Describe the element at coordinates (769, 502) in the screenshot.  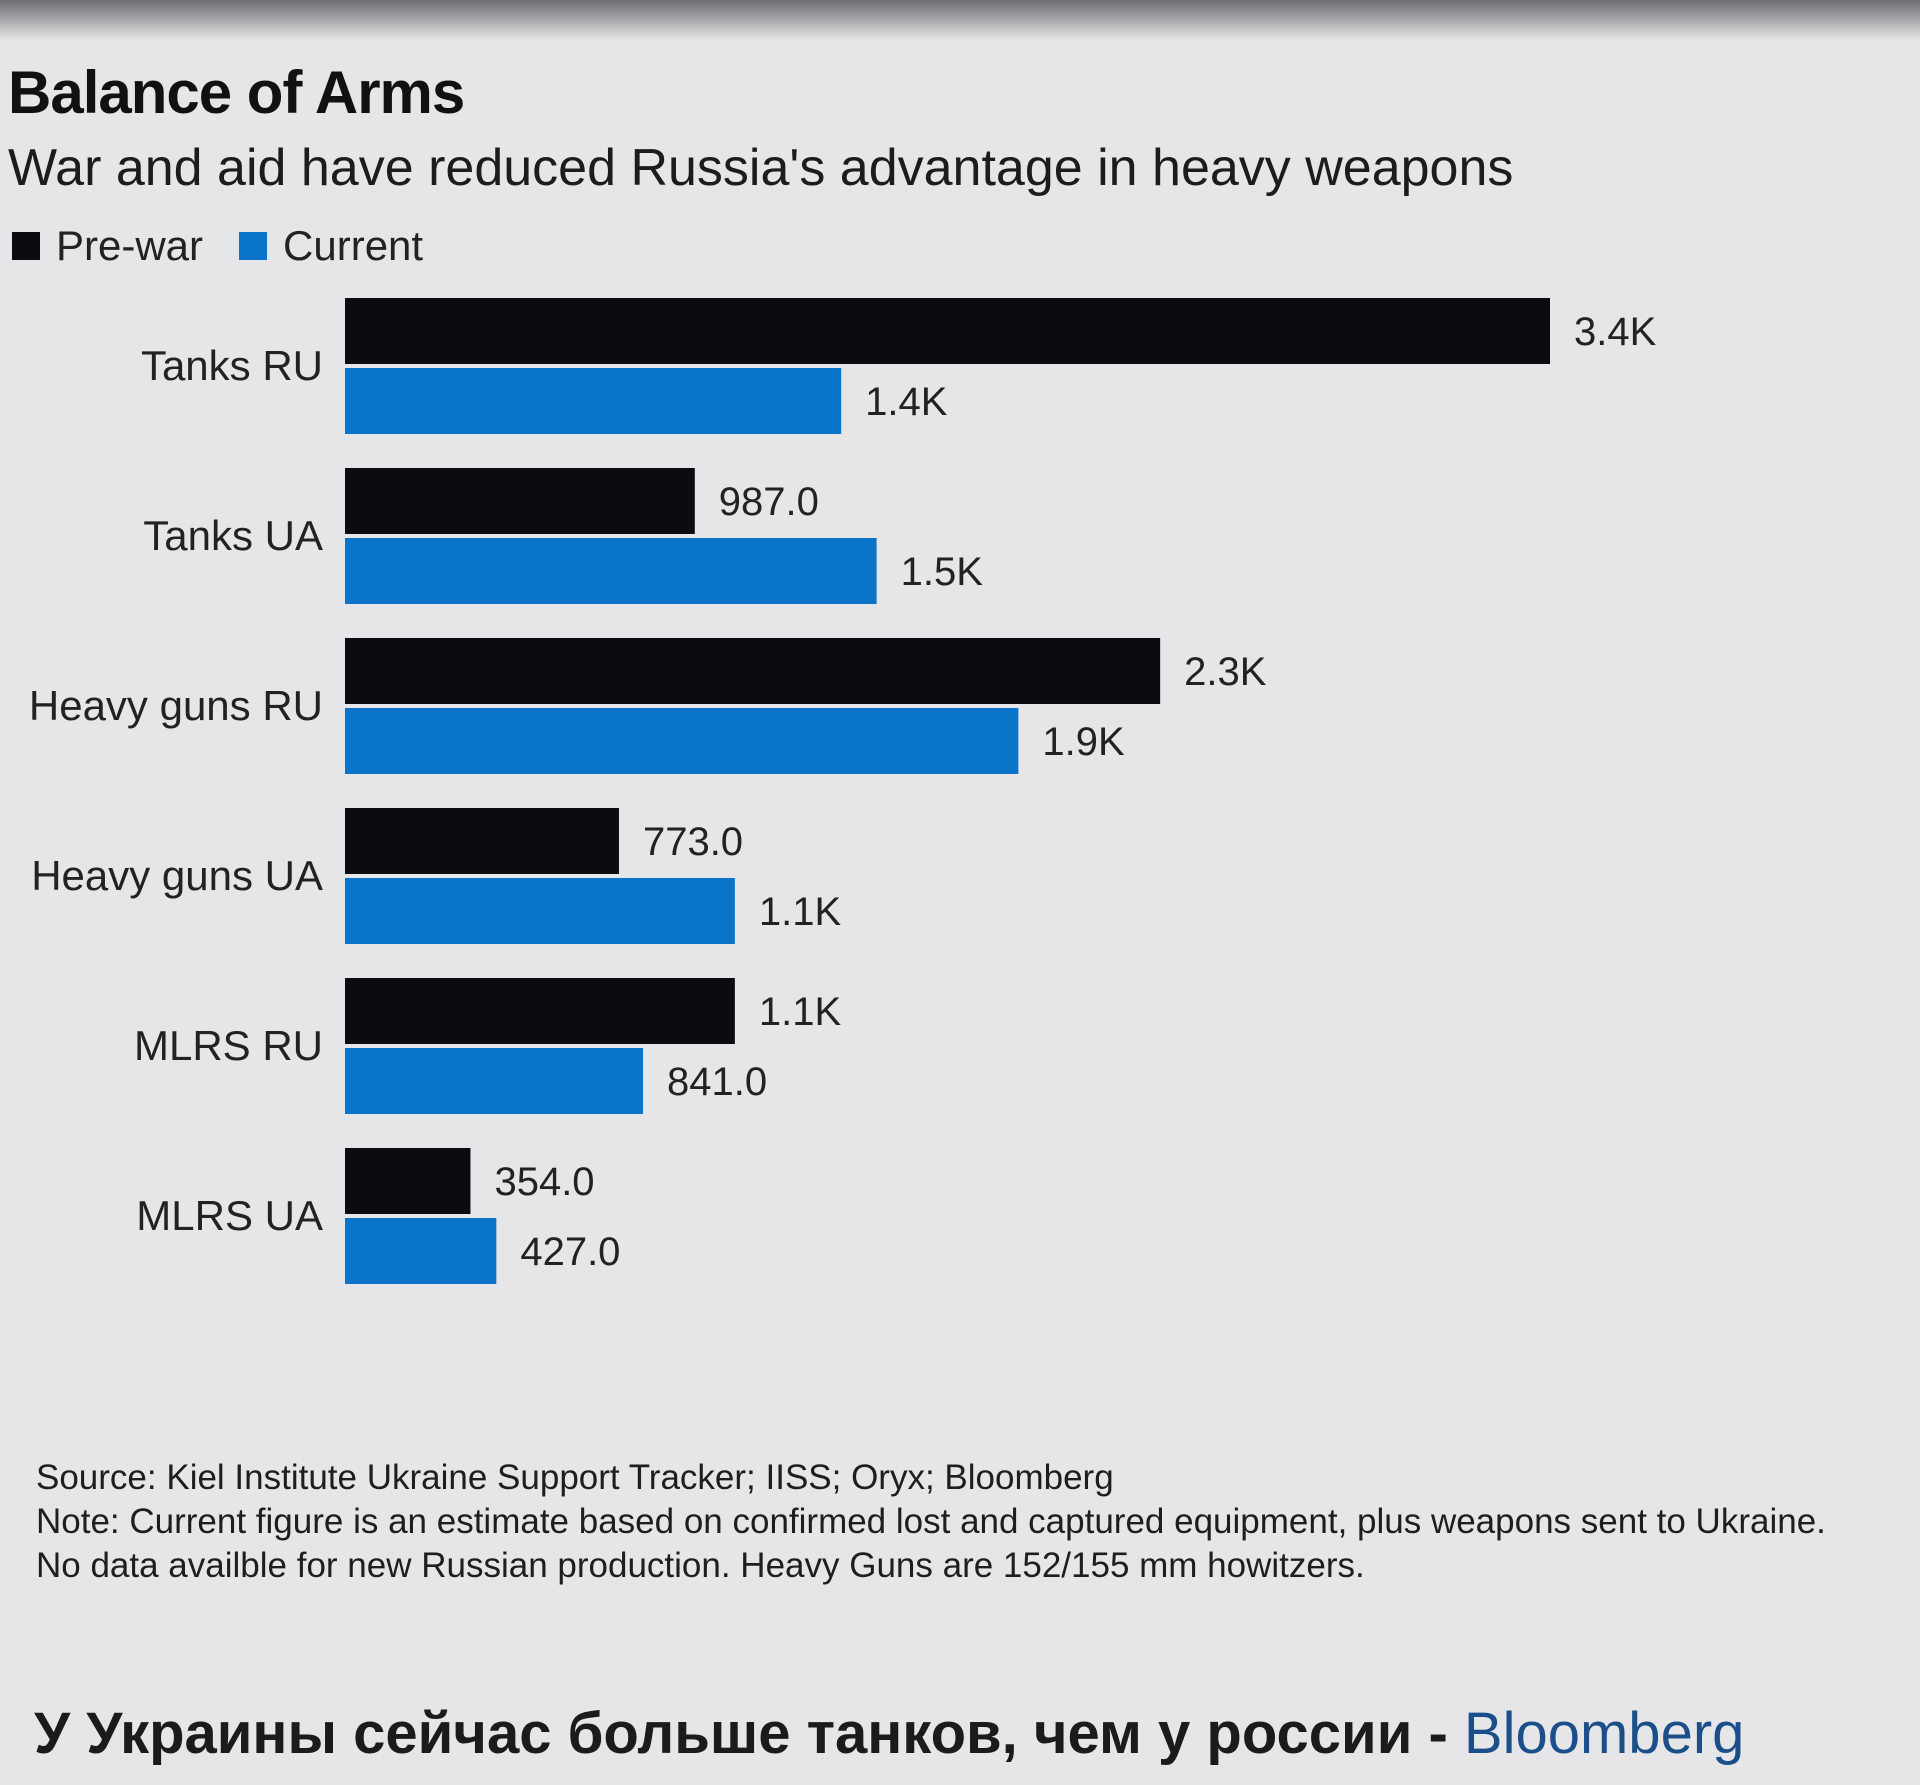
I see `data-label-pre-war-tanks-ua: 987.0` at that location.